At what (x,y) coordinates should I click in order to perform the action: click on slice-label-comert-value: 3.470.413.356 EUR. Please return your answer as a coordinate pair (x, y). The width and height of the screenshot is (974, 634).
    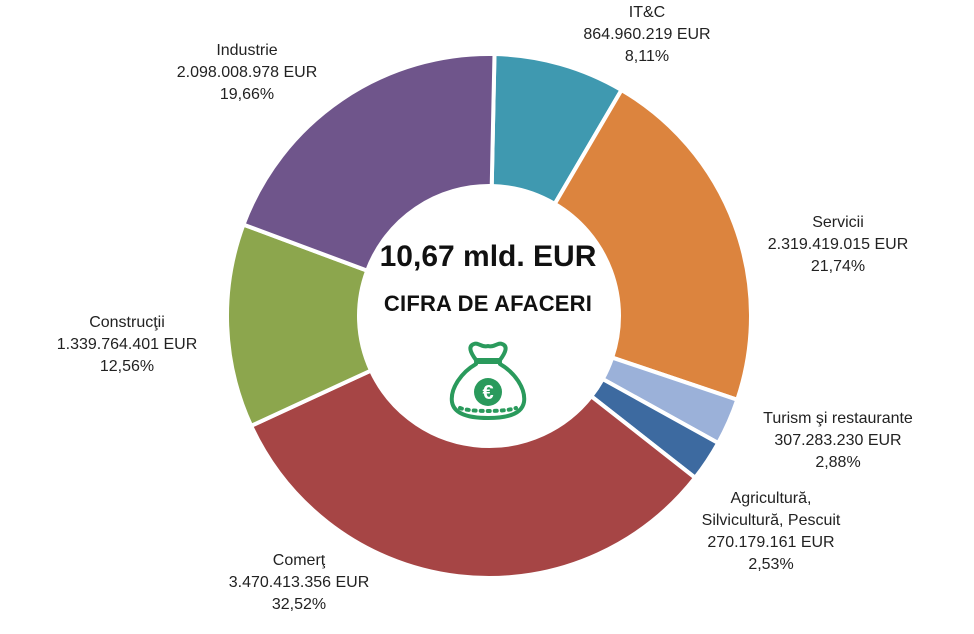
    Looking at the image, I should click on (299, 582).